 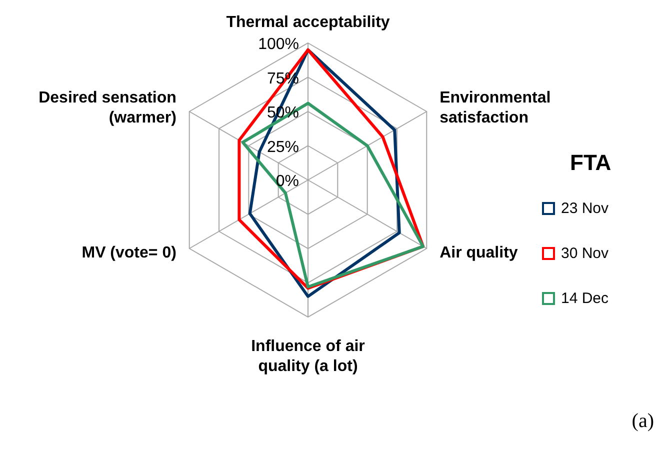 What do you see at coordinates (479, 253) in the screenshot?
I see `spoke-label: Air quality` at bounding box center [479, 253].